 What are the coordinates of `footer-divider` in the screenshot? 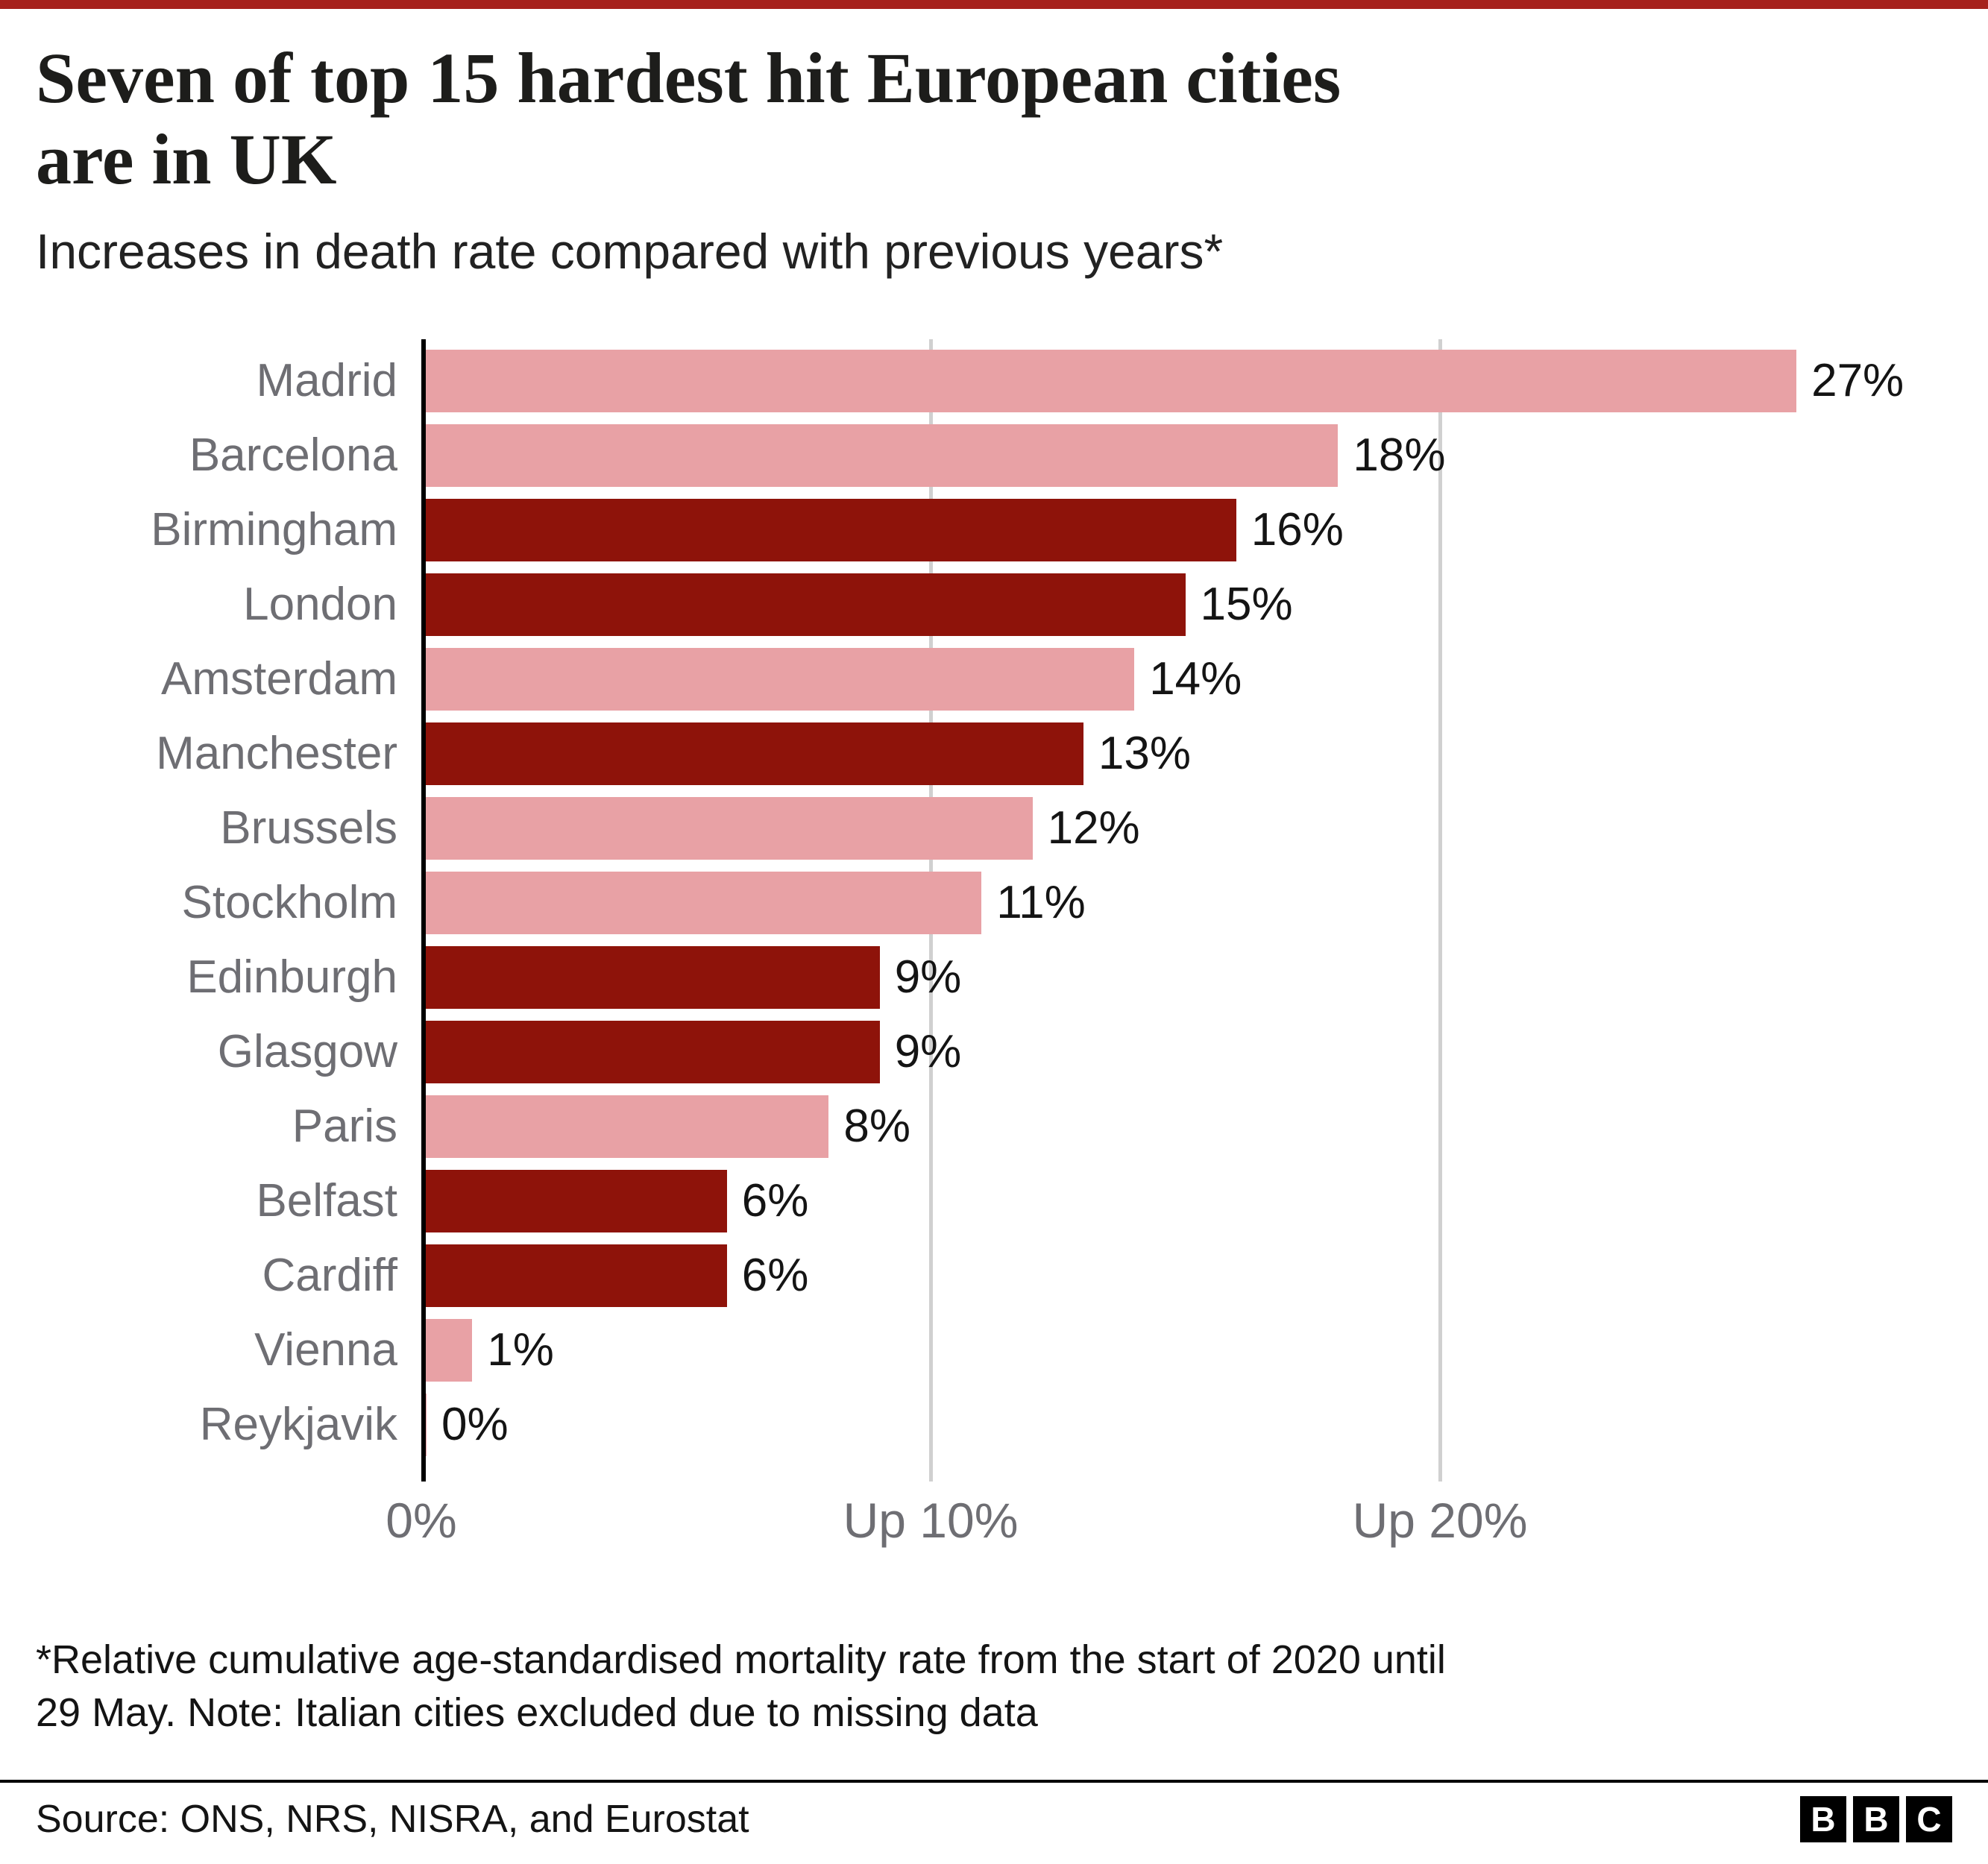 It's located at (994, 1781).